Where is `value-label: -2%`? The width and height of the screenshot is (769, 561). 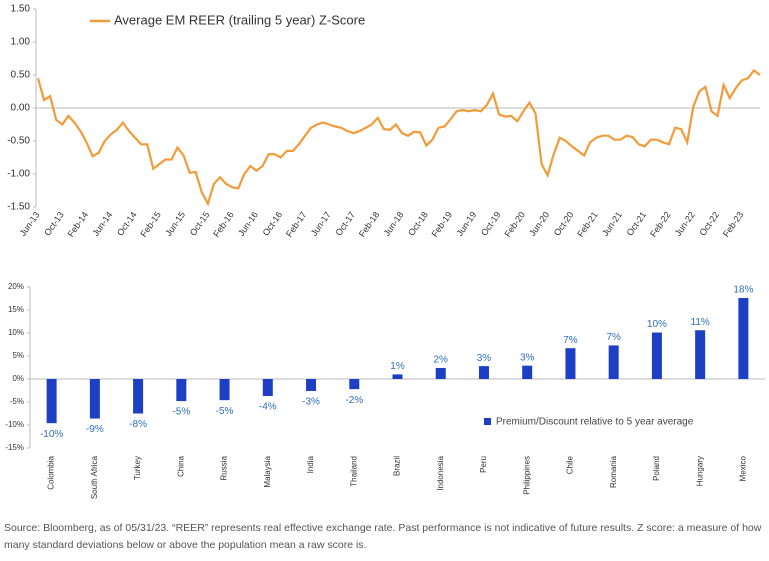
value-label: -2% is located at coordinates (354, 400).